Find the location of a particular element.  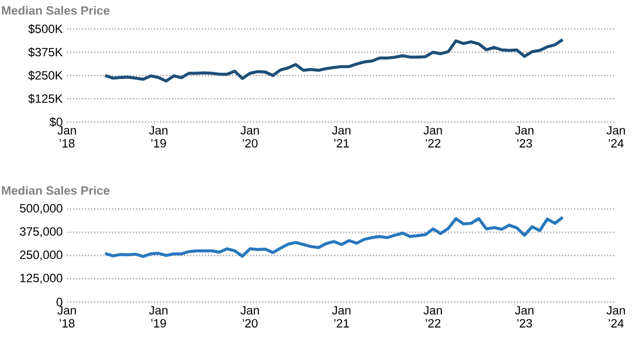

y-tick-label: 250,000 is located at coordinates (41, 255).